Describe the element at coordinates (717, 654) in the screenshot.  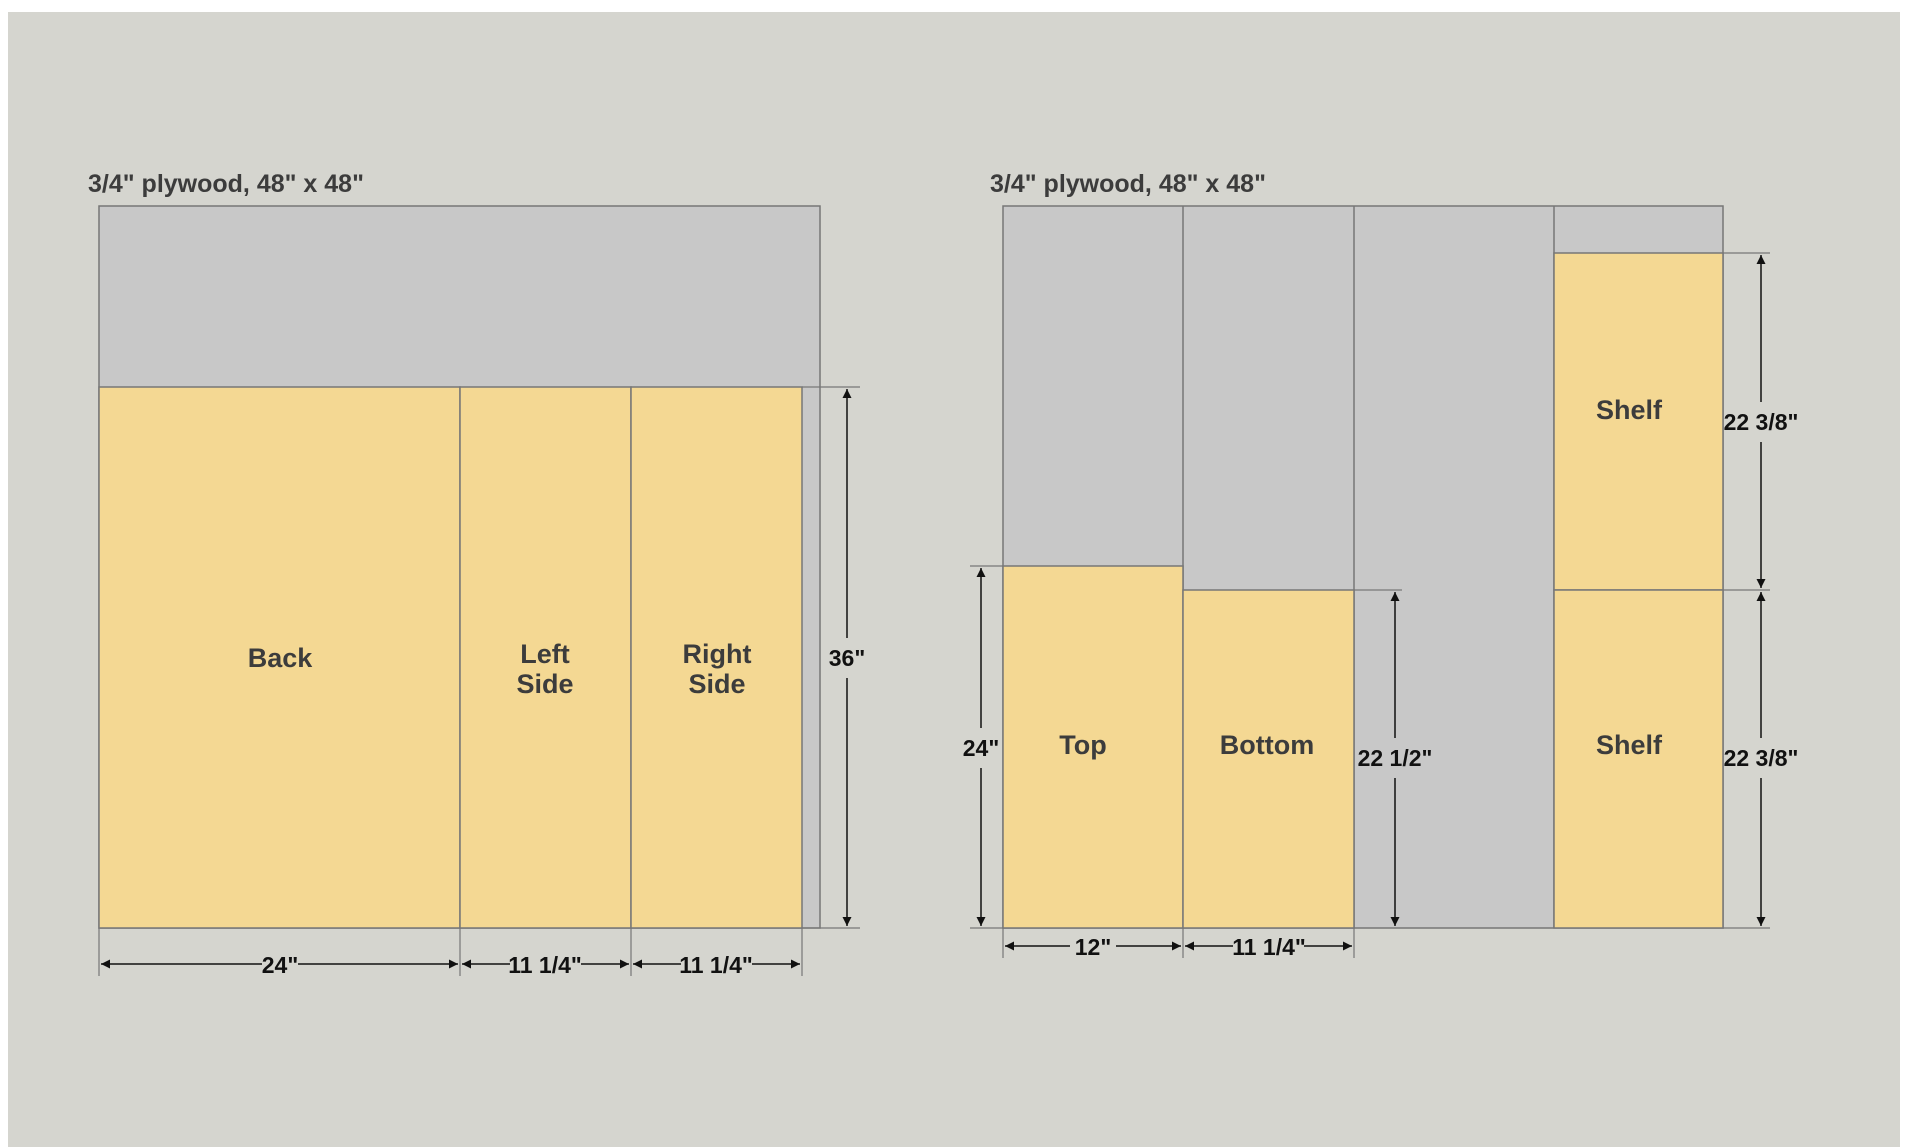
I see `part-label: Right` at that location.